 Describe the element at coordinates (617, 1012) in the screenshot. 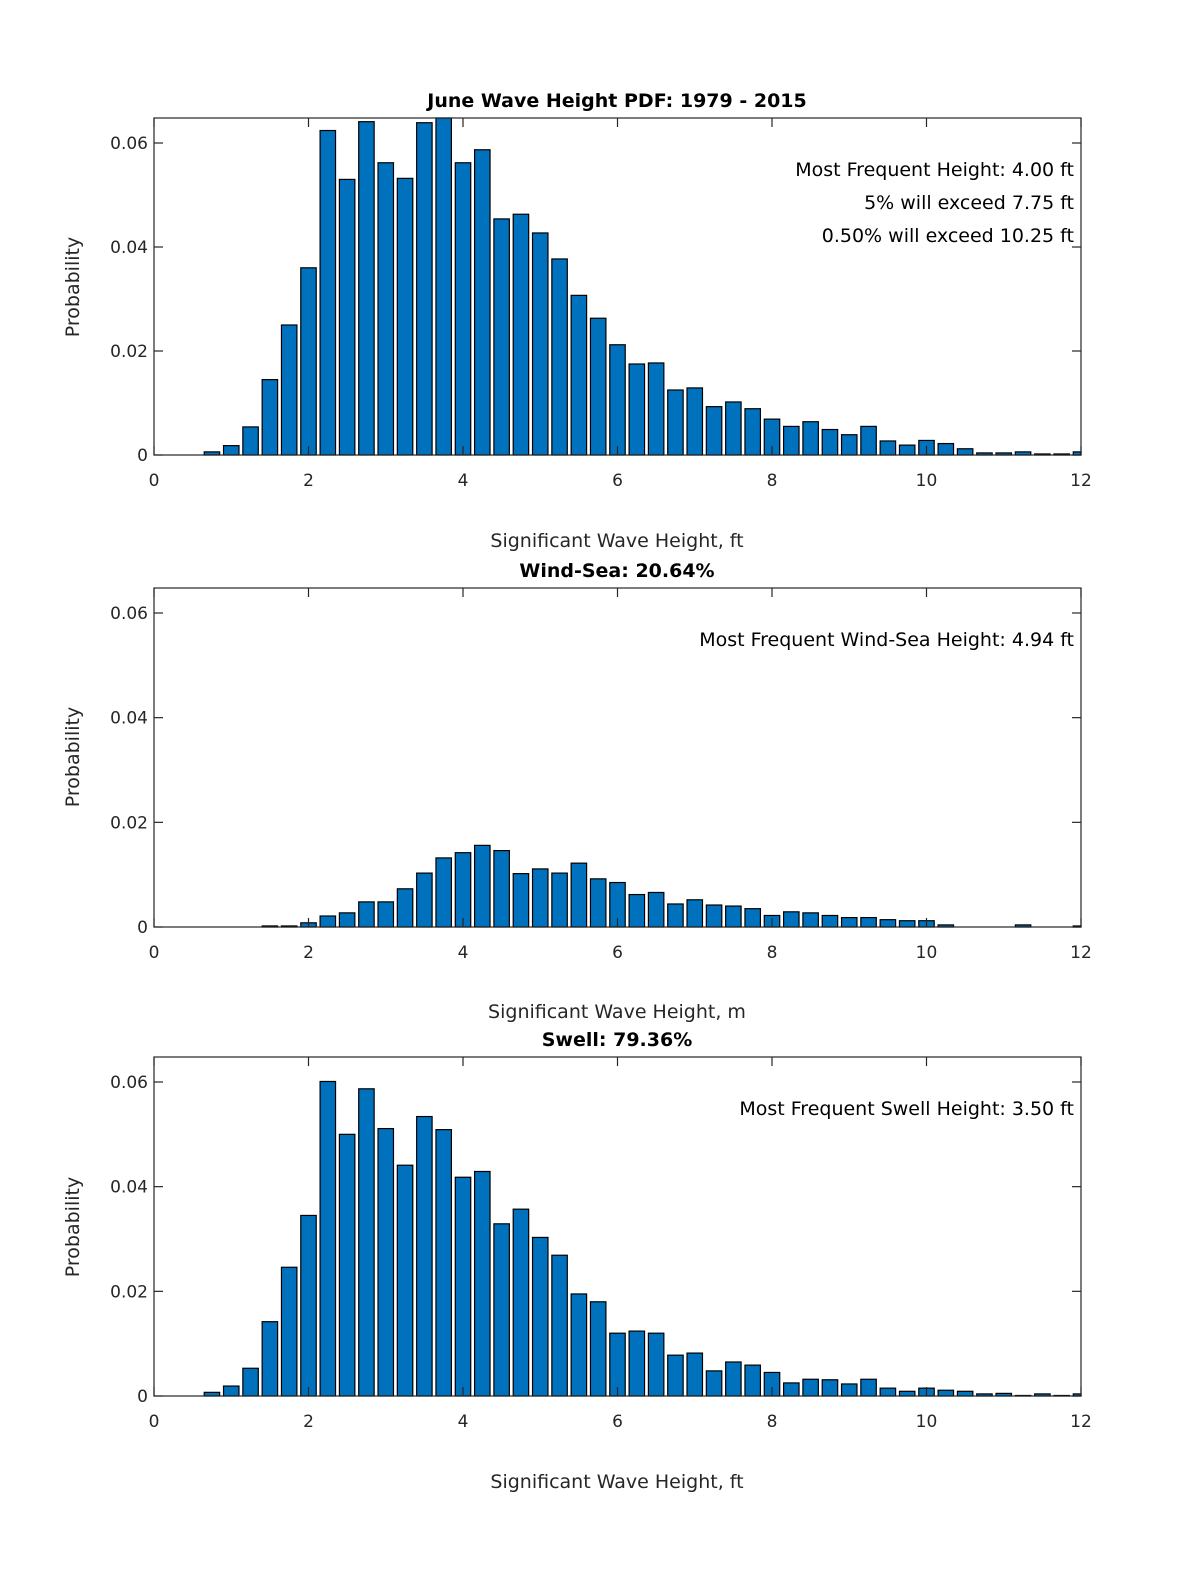

I see `x-axis-label: Significant Wave Height, m` at that location.